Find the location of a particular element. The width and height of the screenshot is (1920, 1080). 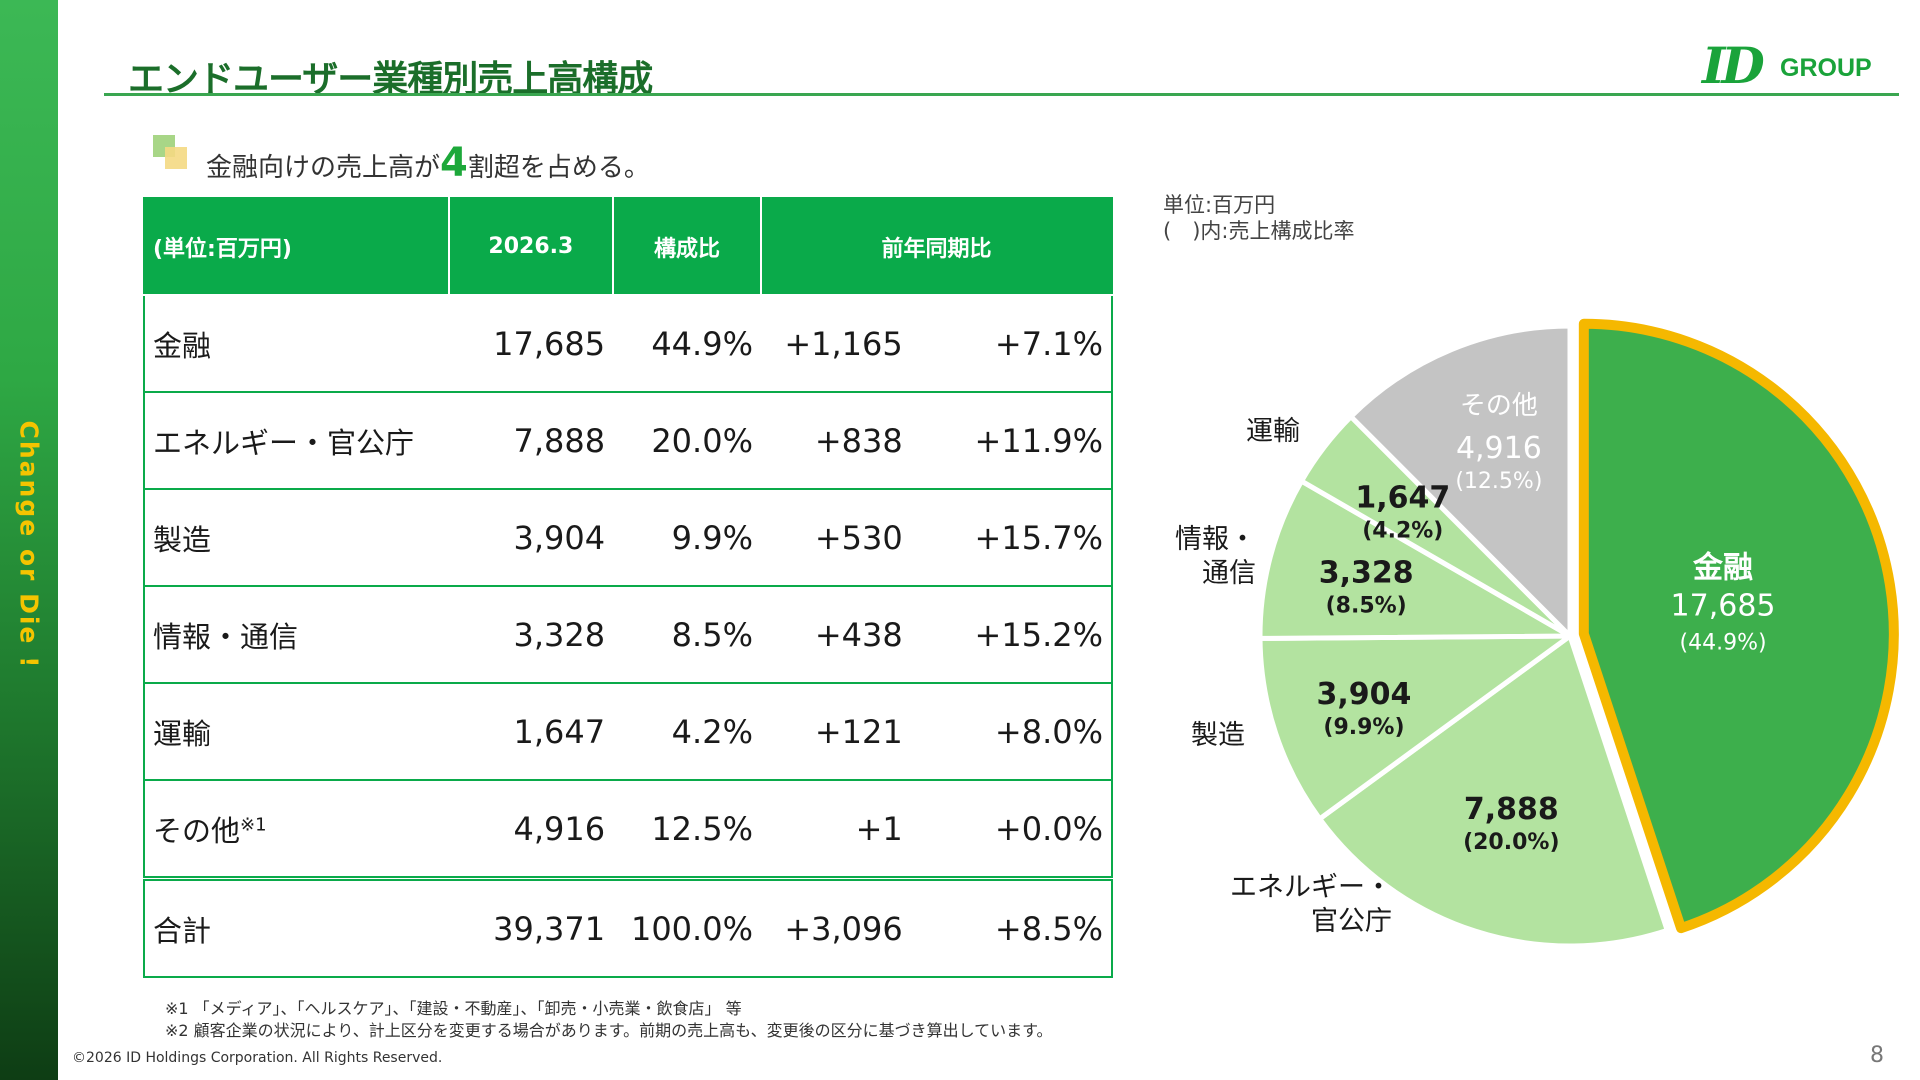

row-label-cell: その他※1 is located at coordinates (296, 830).